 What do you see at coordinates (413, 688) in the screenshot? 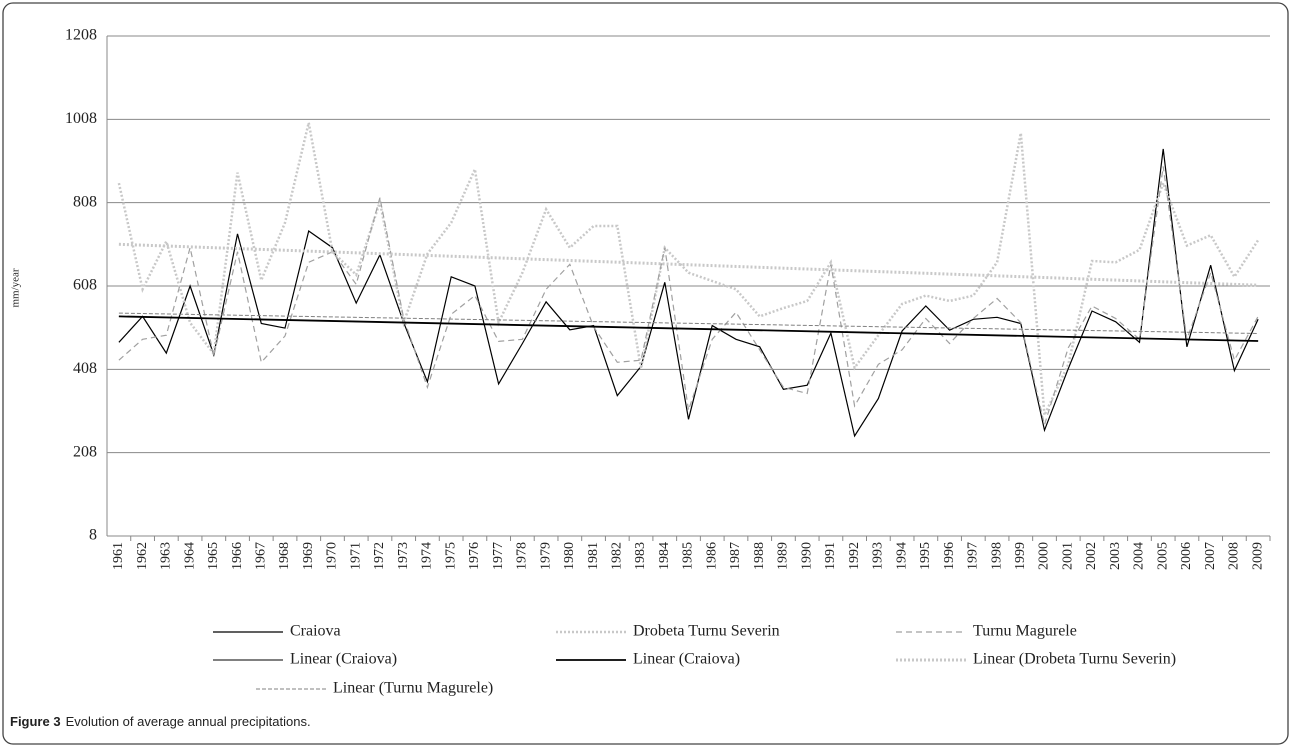
I see `legend-label: Linear (Turnu Magurele)` at bounding box center [413, 688].